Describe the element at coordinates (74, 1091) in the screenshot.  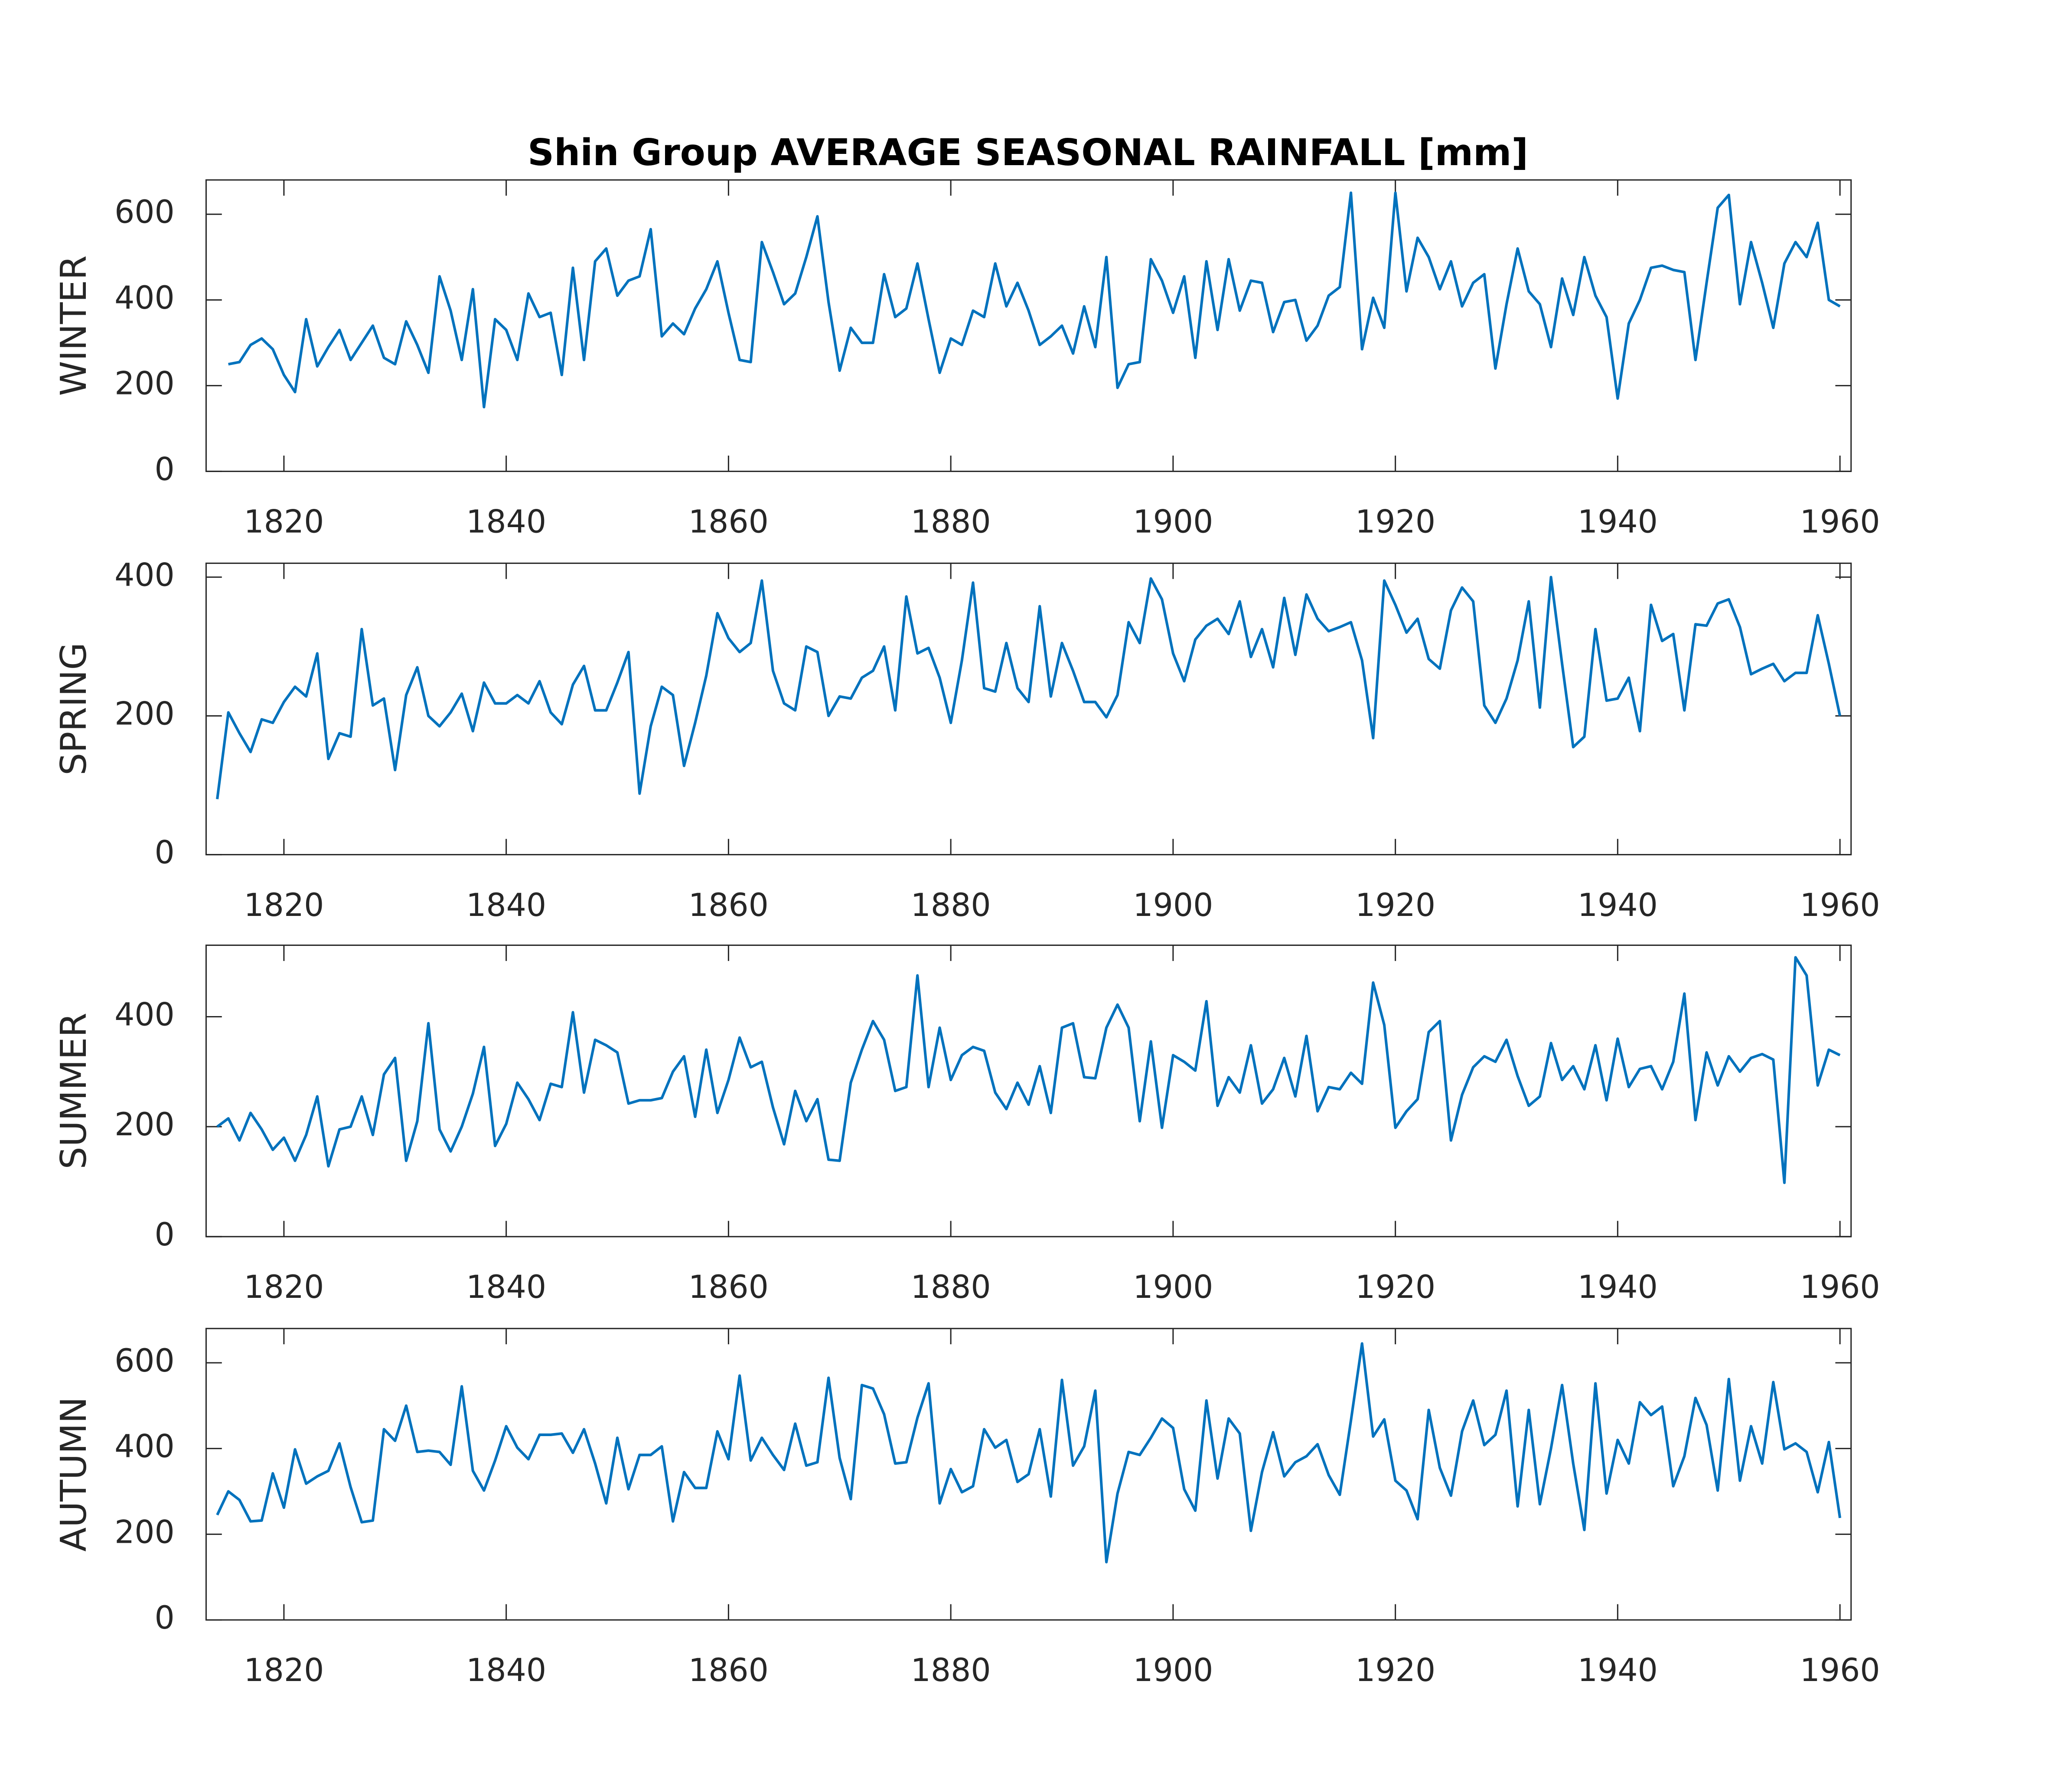
I see `y-axis-label: SUMMER` at that location.